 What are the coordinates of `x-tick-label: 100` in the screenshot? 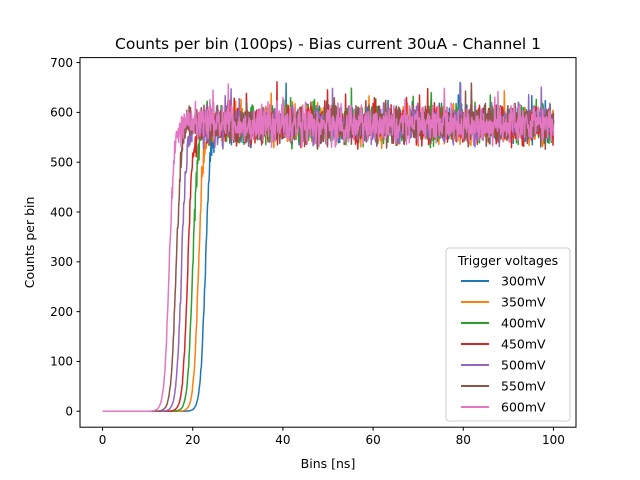 It's located at (553, 440).